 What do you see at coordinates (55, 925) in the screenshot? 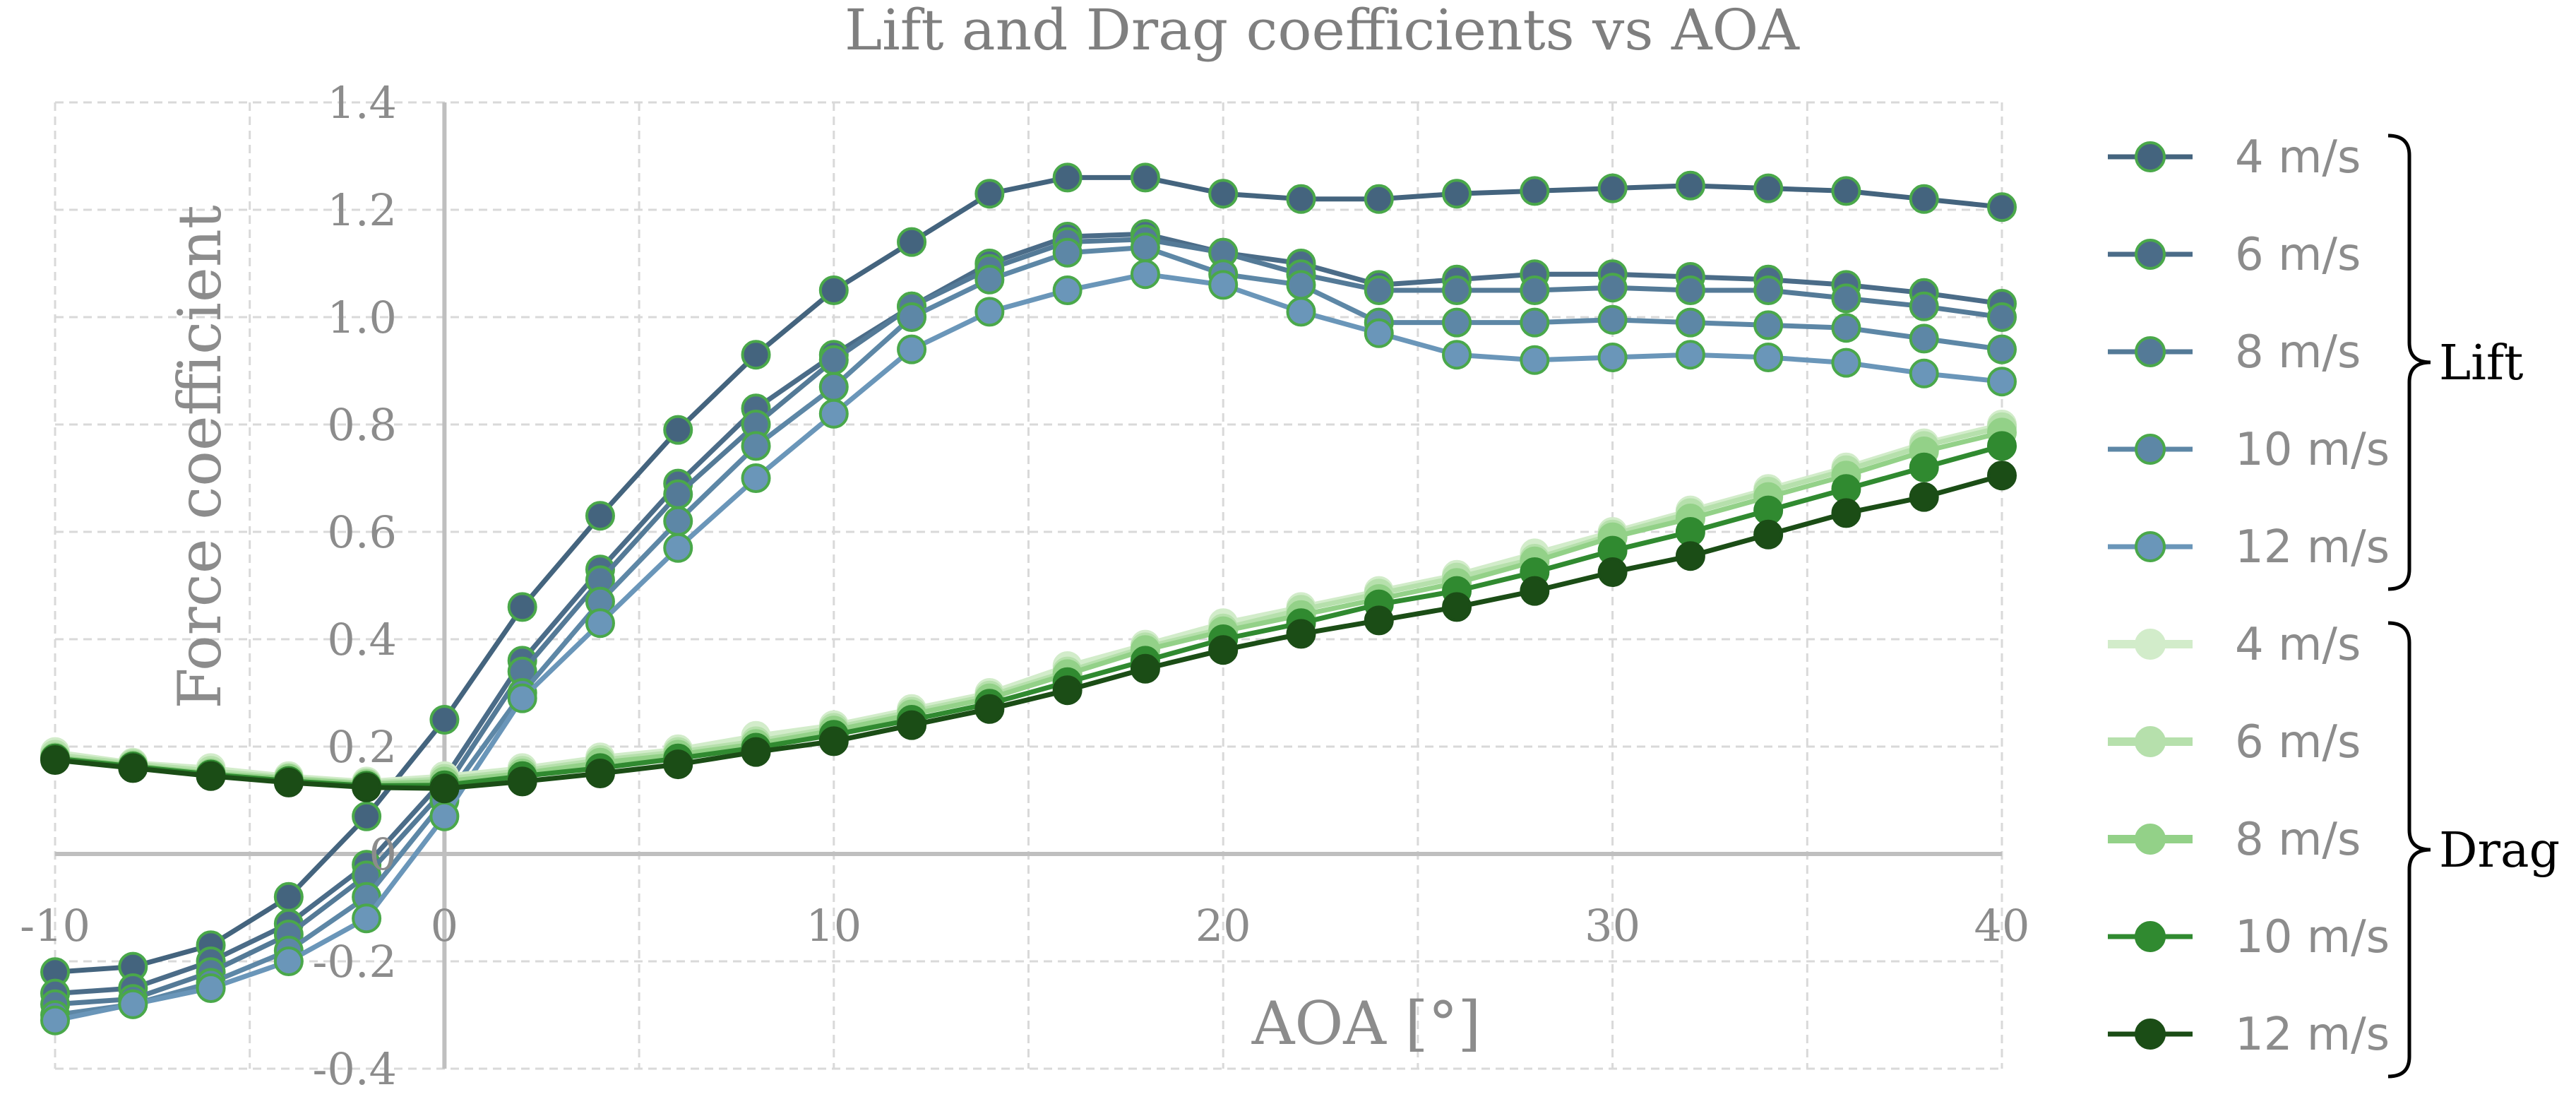
I see `x-tick-label: -10` at bounding box center [55, 925].